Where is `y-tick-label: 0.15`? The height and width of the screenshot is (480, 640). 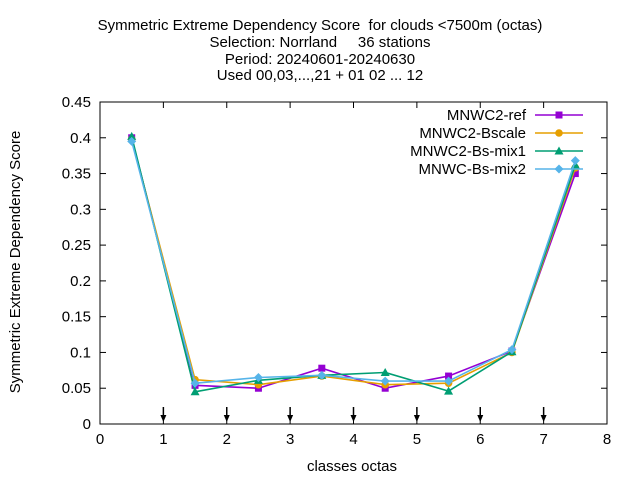 y-tick-label: 0.15 is located at coordinates (76, 317).